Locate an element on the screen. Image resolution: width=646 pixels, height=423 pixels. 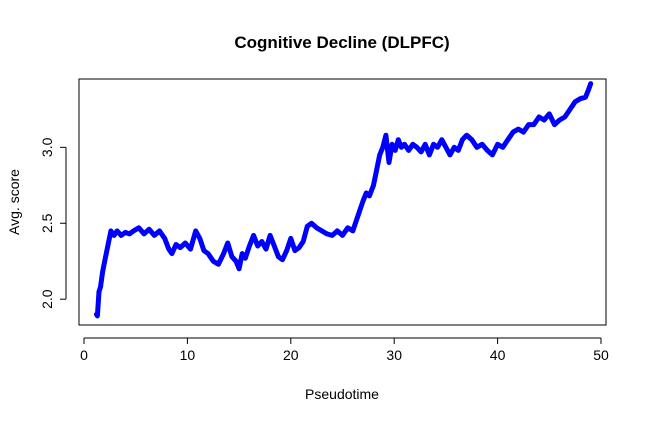
y-tick-label: 3.0 is located at coordinates (47, 147).